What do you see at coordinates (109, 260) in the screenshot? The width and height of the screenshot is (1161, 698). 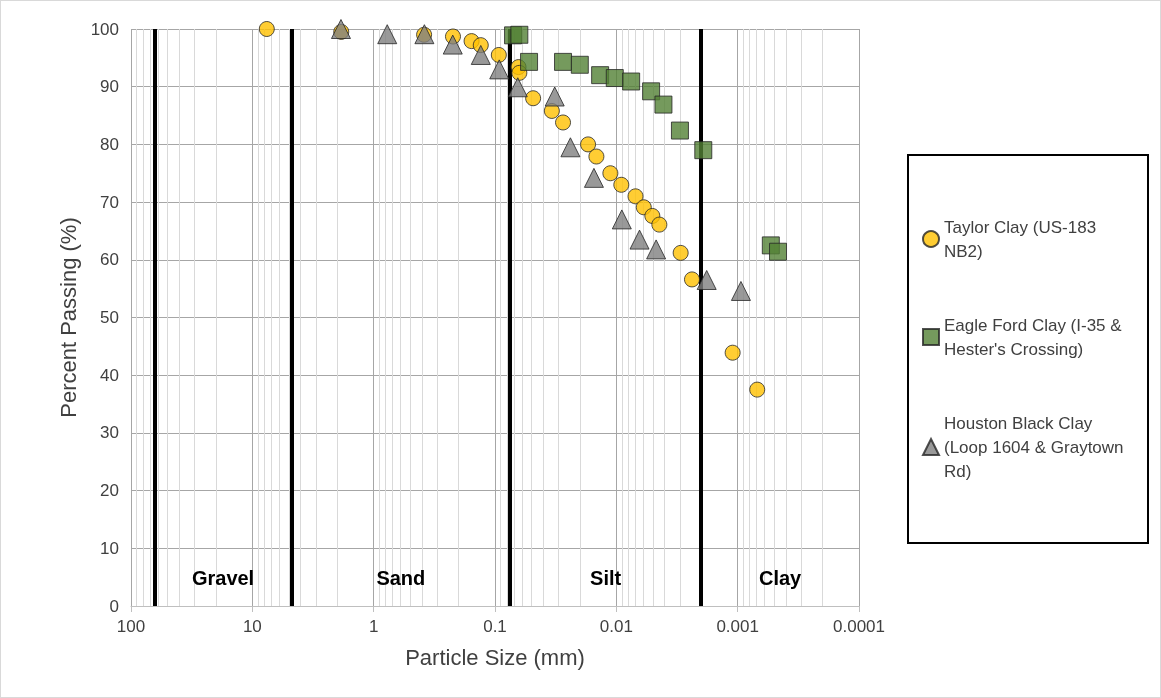 I see `y-tick-label: 60` at bounding box center [109, 260].